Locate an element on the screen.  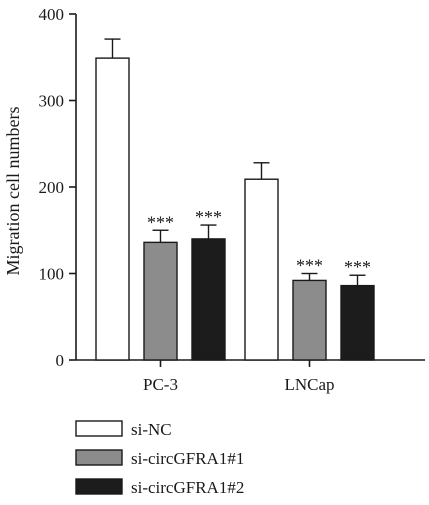
x-category-label: PC-3 is located at coordinates (160, 384).